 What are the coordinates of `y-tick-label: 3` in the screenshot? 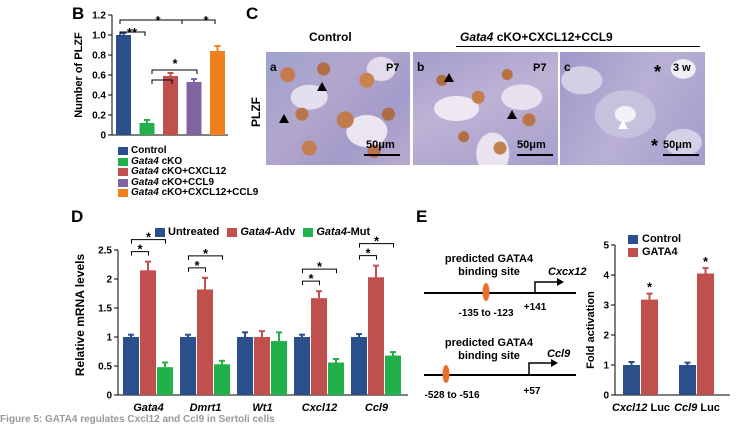 It's located at (606, 306).